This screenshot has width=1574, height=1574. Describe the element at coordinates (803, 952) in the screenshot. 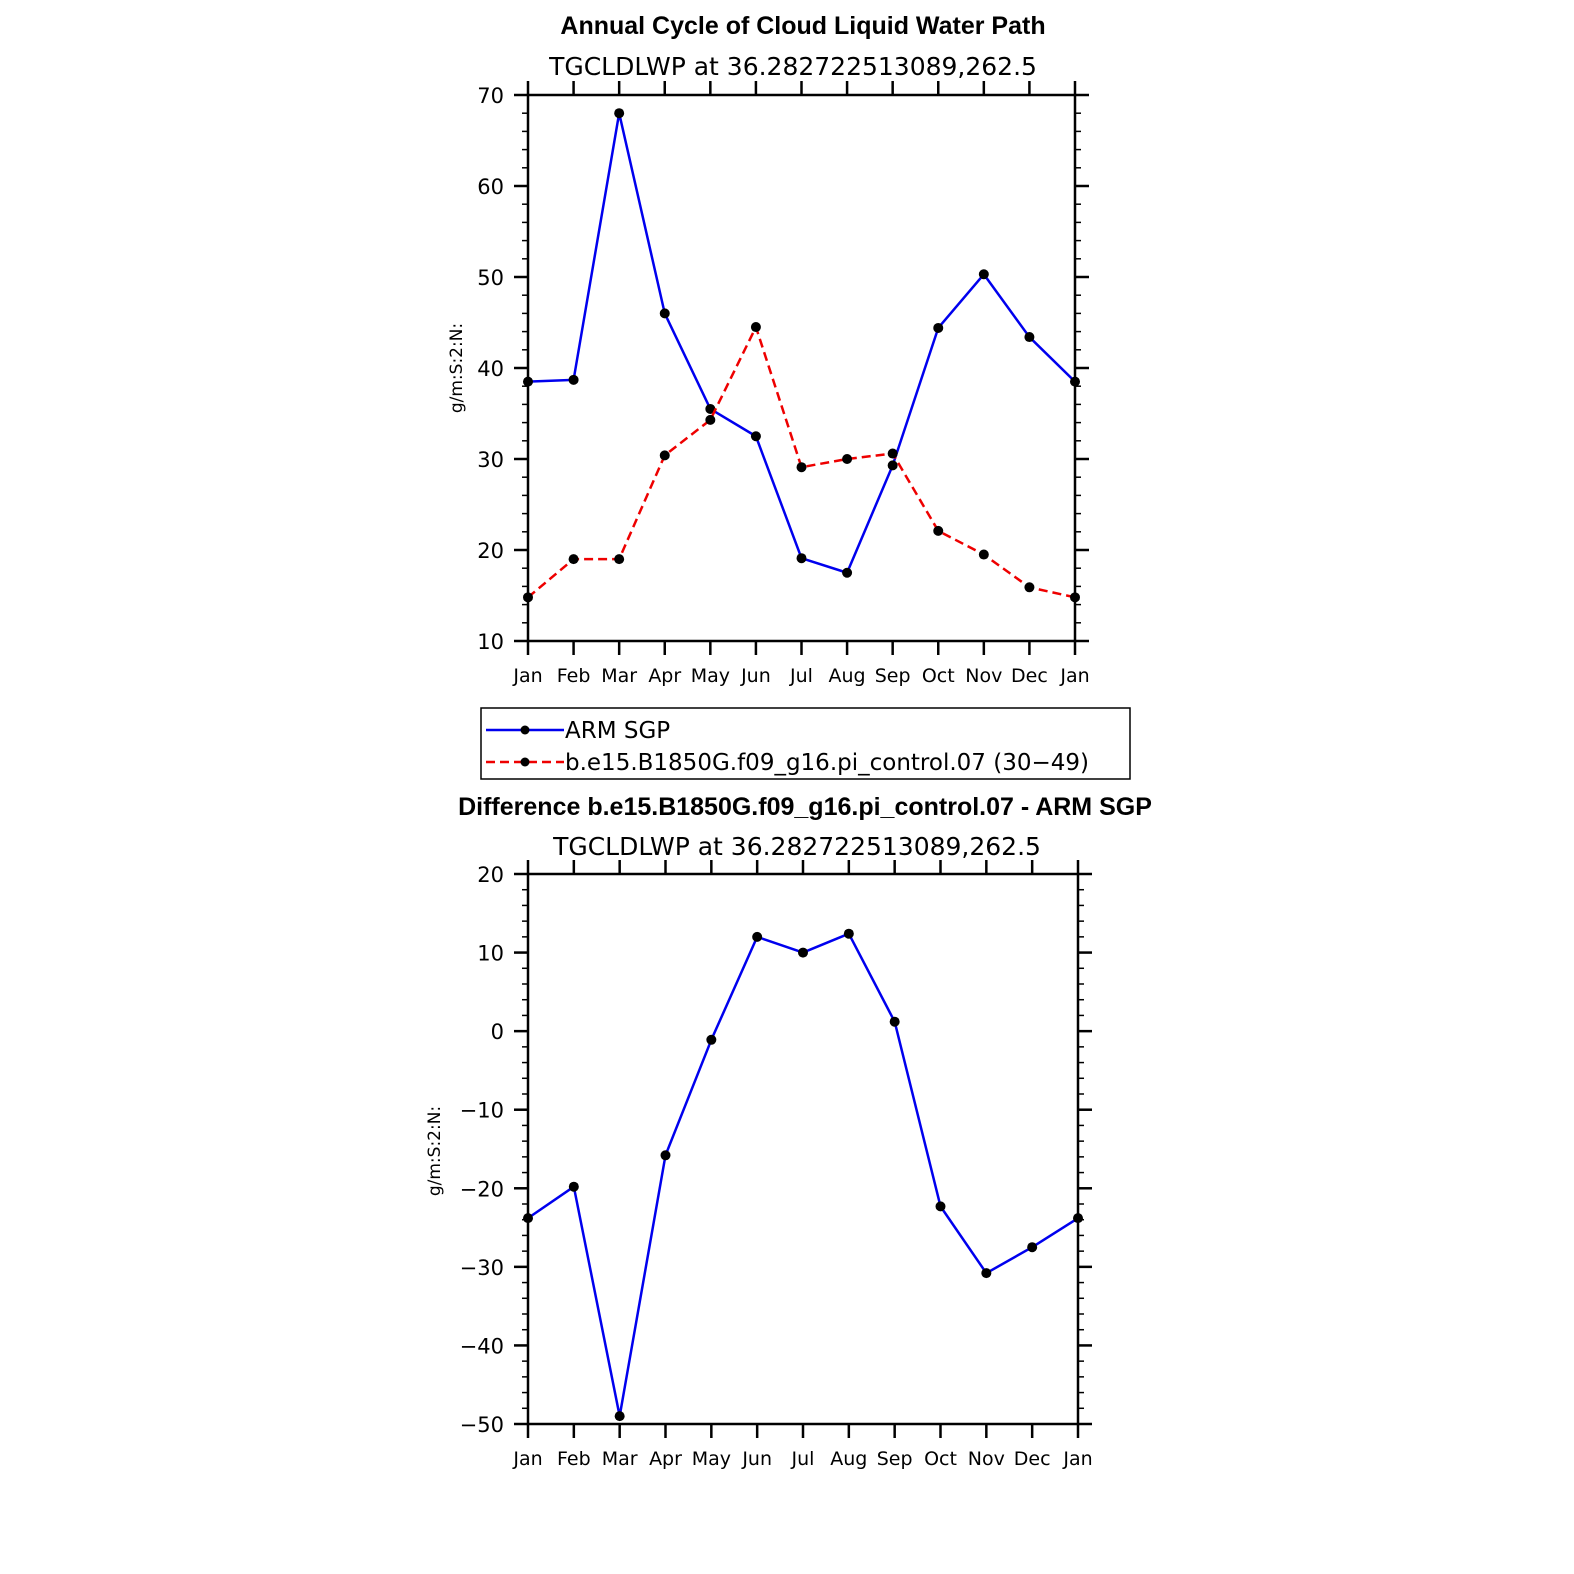

I see `chart2-point-difference-jul` at that location.